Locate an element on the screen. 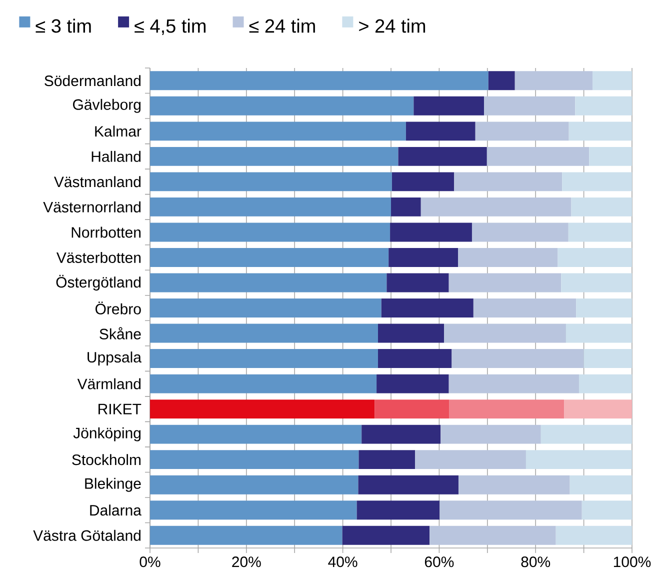 This screenshot has height=579, width=665. y-tick-label: Jönköping is located at coordinates (106, 434).